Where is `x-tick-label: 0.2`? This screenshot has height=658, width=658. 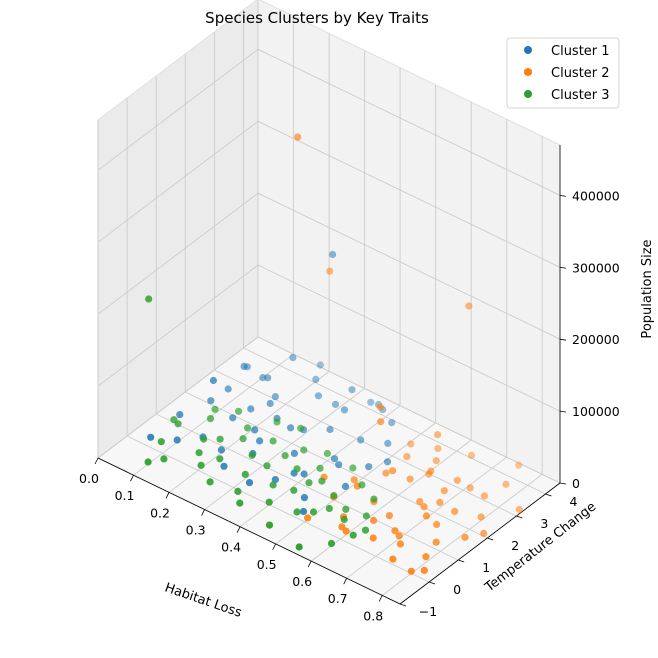
x-tick-label: 0.2 is located at coordinates (160, 512).